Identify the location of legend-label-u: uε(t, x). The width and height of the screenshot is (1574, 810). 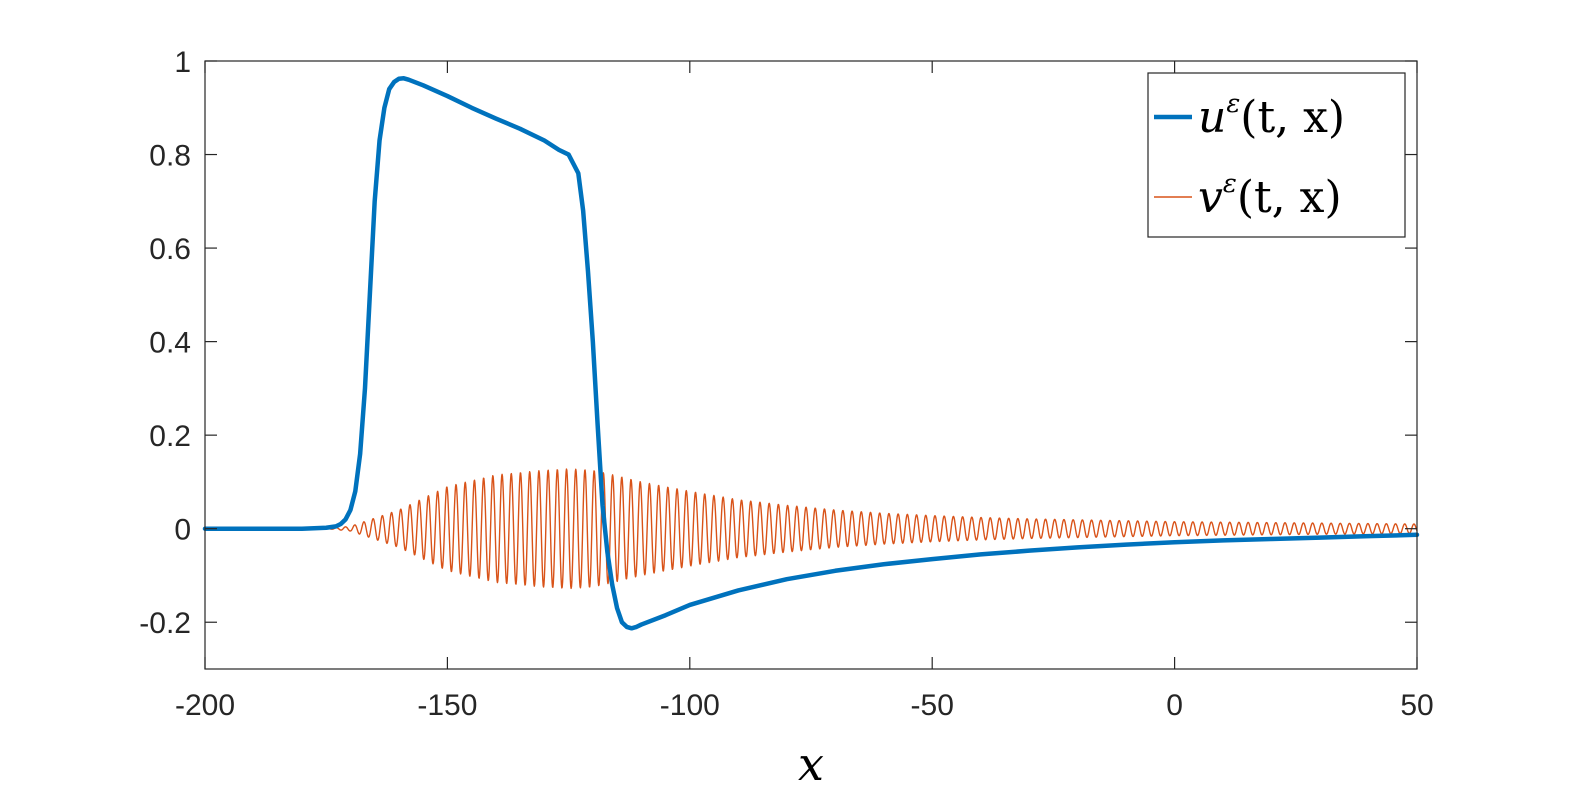
(1271, 116).